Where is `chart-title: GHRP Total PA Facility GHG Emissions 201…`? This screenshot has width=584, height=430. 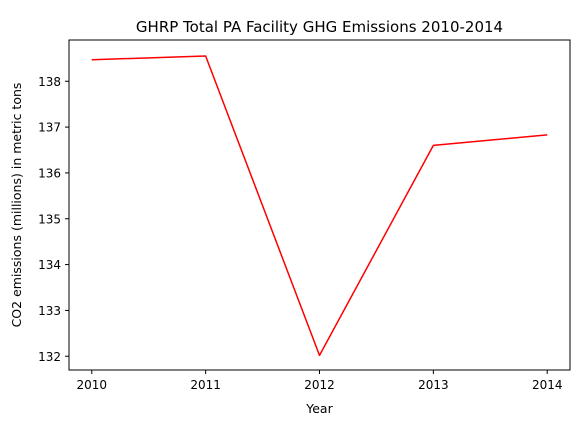 chart-title: GHRP Total PA Facility GHG Emissions 201… is located at coordinates (319, 27).